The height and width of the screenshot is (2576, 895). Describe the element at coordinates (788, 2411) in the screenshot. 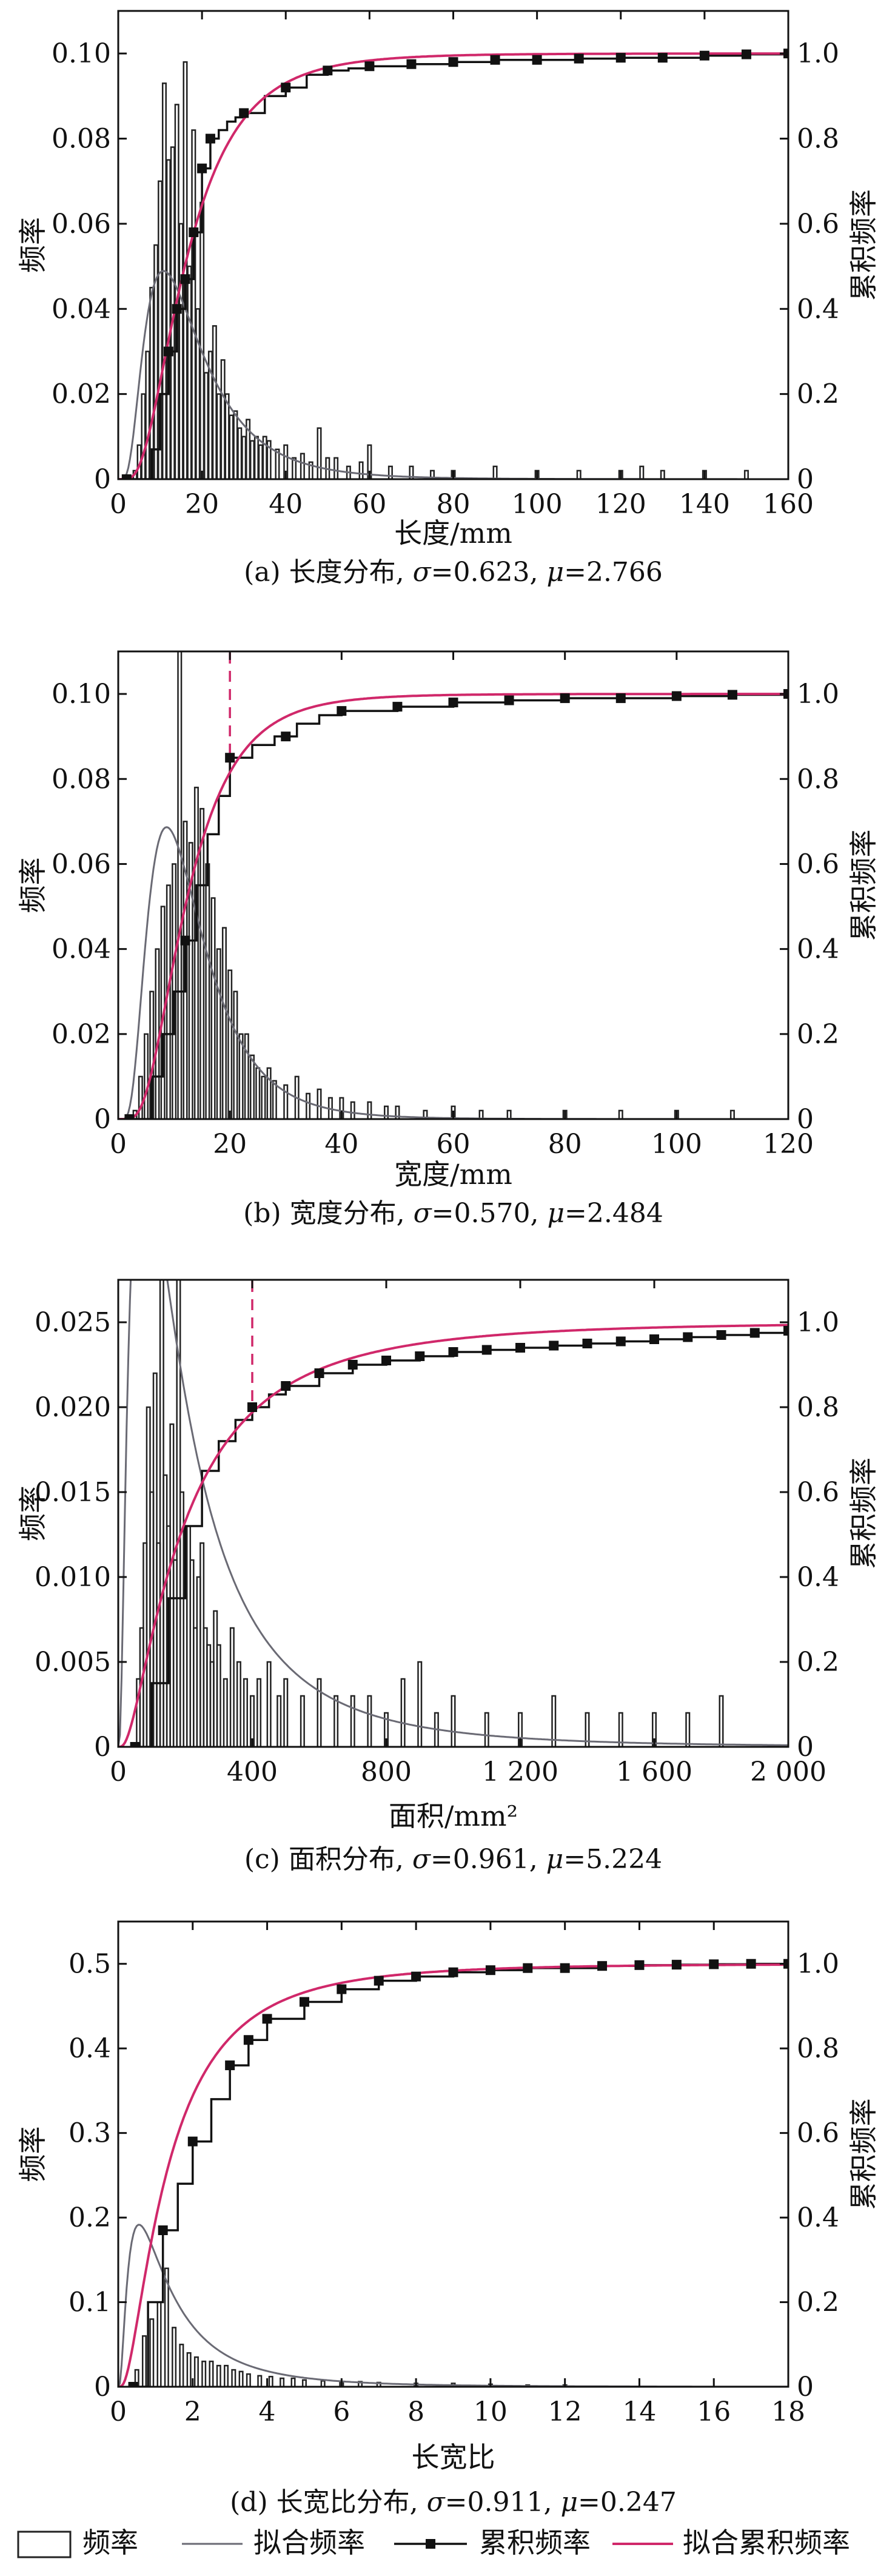

I see `x-tick-label: 18` at that location.